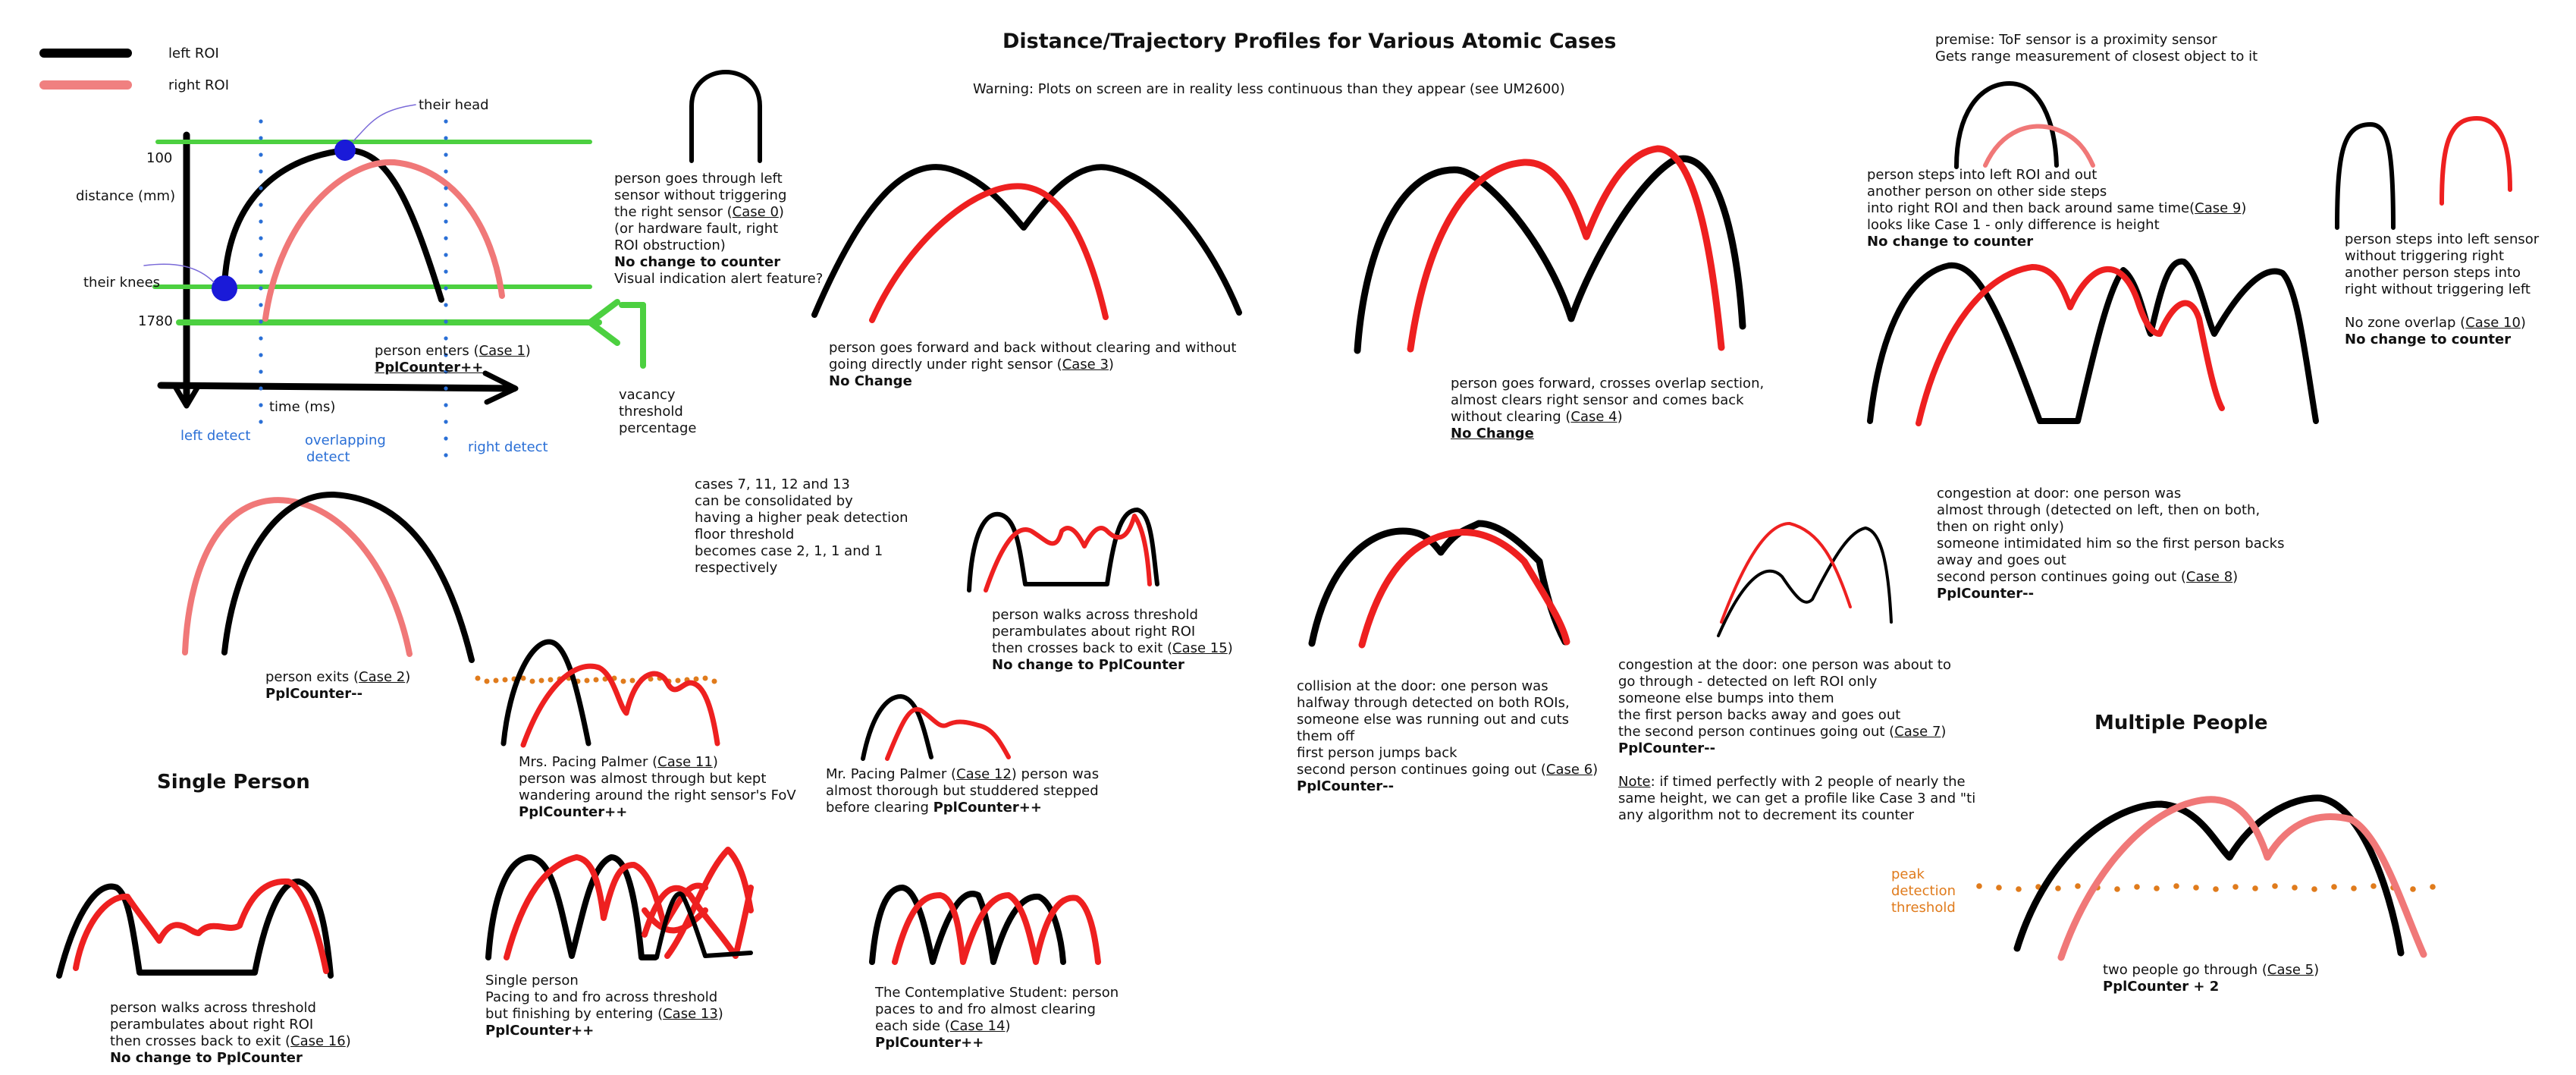  Describe the element at coordinates (948, 734) in the screenshot. I see `case12-red-curve` at that location.